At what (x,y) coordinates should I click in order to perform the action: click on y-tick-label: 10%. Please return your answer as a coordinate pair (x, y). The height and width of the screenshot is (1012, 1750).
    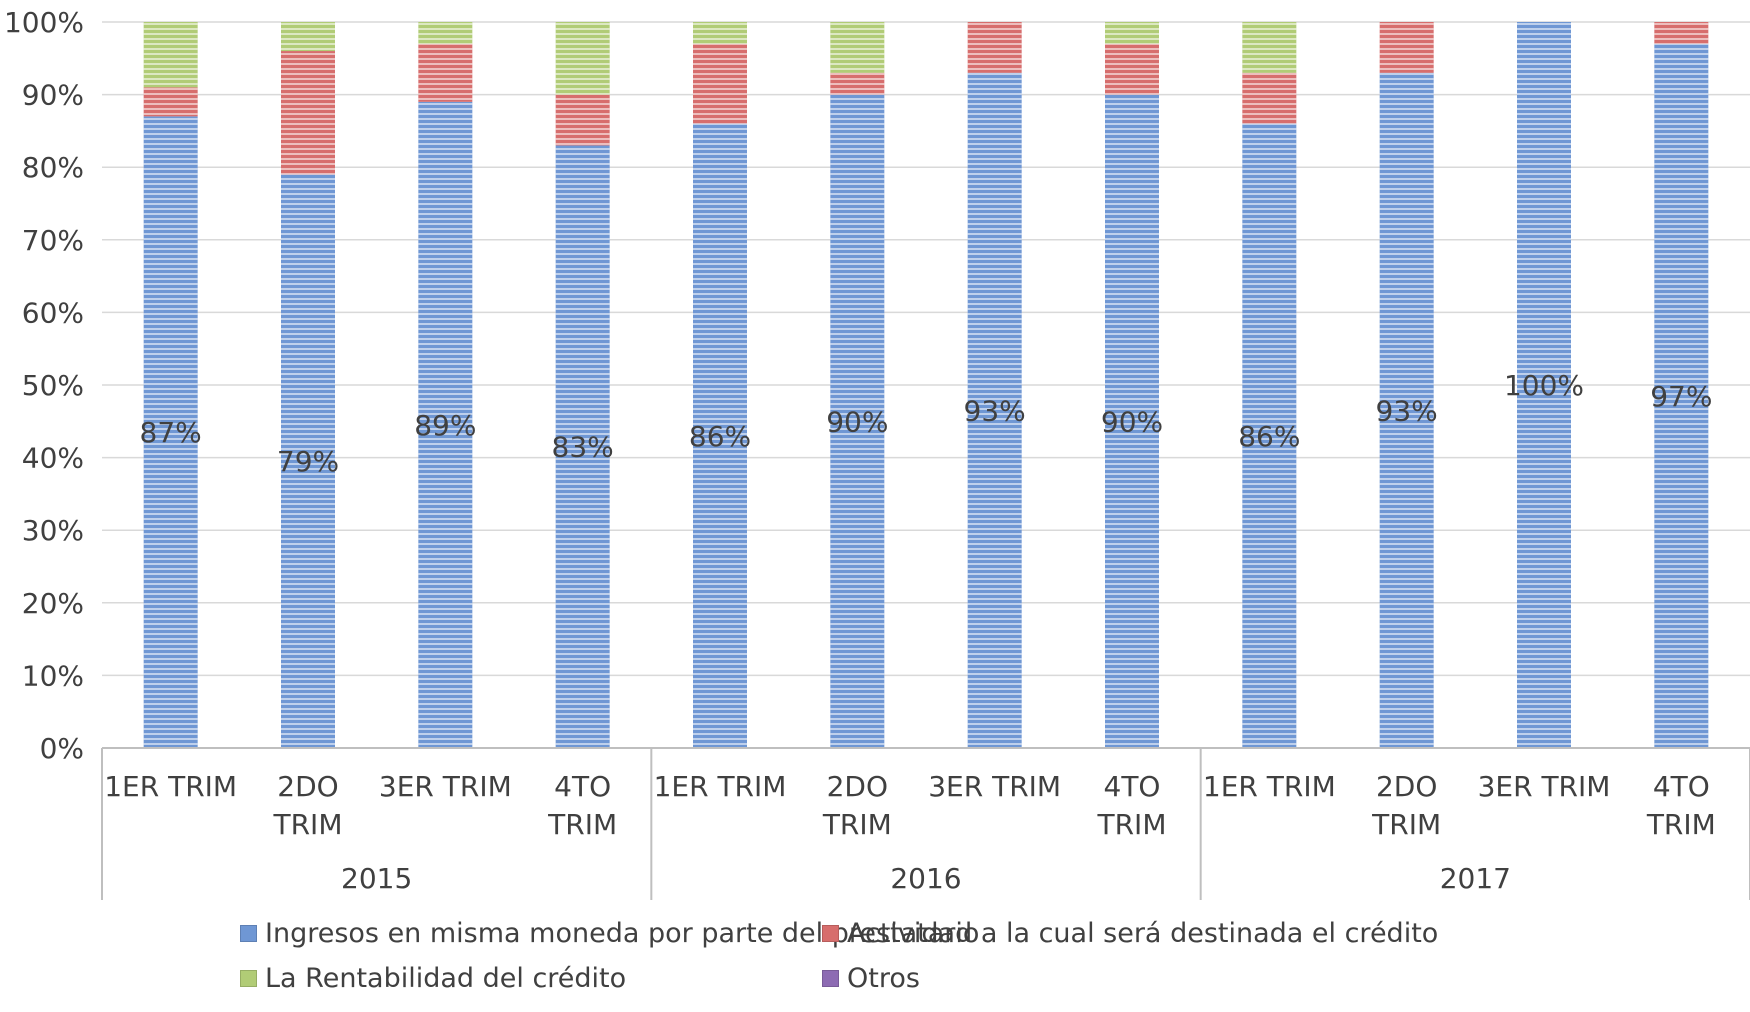
    Looking at the image, I should click on (53, 675).